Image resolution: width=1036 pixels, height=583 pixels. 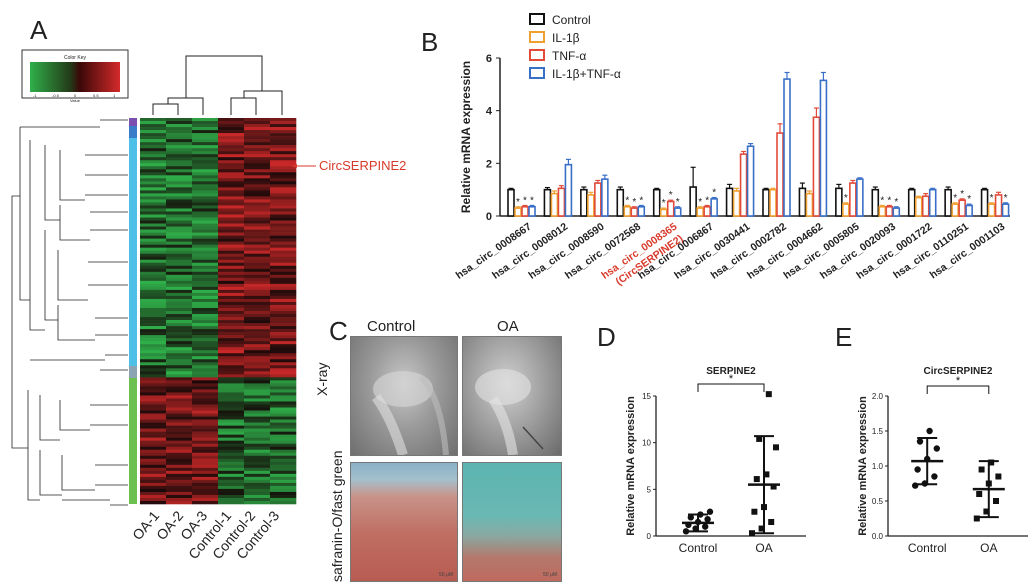 What do you see at coordinates (537, 37) in the screenshot?
I see `legend-swatch` at bounding box center [537, 37].